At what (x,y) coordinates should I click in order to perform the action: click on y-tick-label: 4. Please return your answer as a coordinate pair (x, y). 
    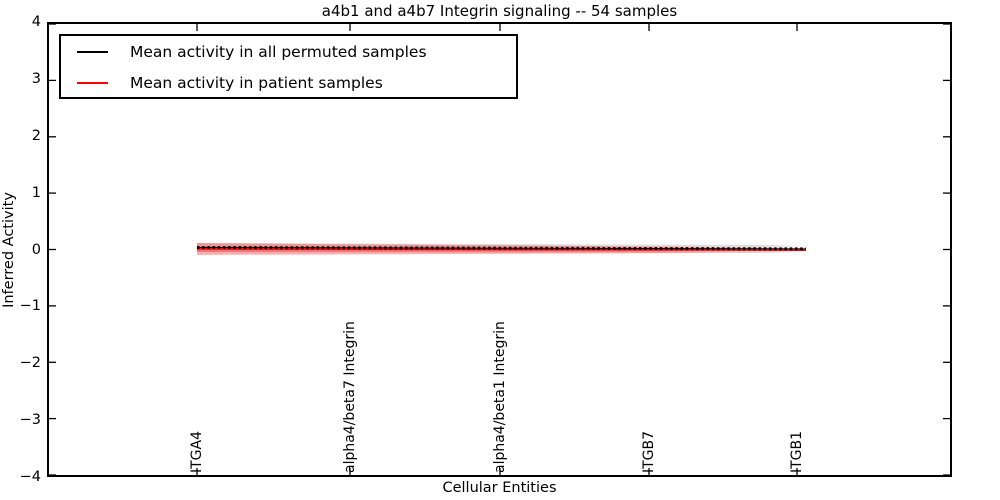
    Looking at the image, I should click on (36, 22).